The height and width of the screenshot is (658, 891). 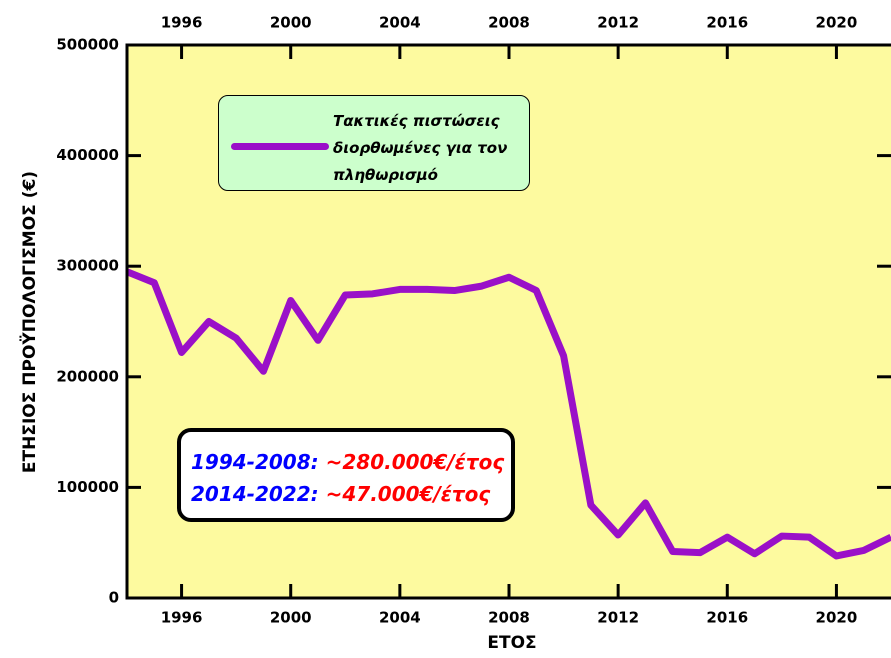 I want to click on x-tick-label: 2008, so click(x=509, y=618).